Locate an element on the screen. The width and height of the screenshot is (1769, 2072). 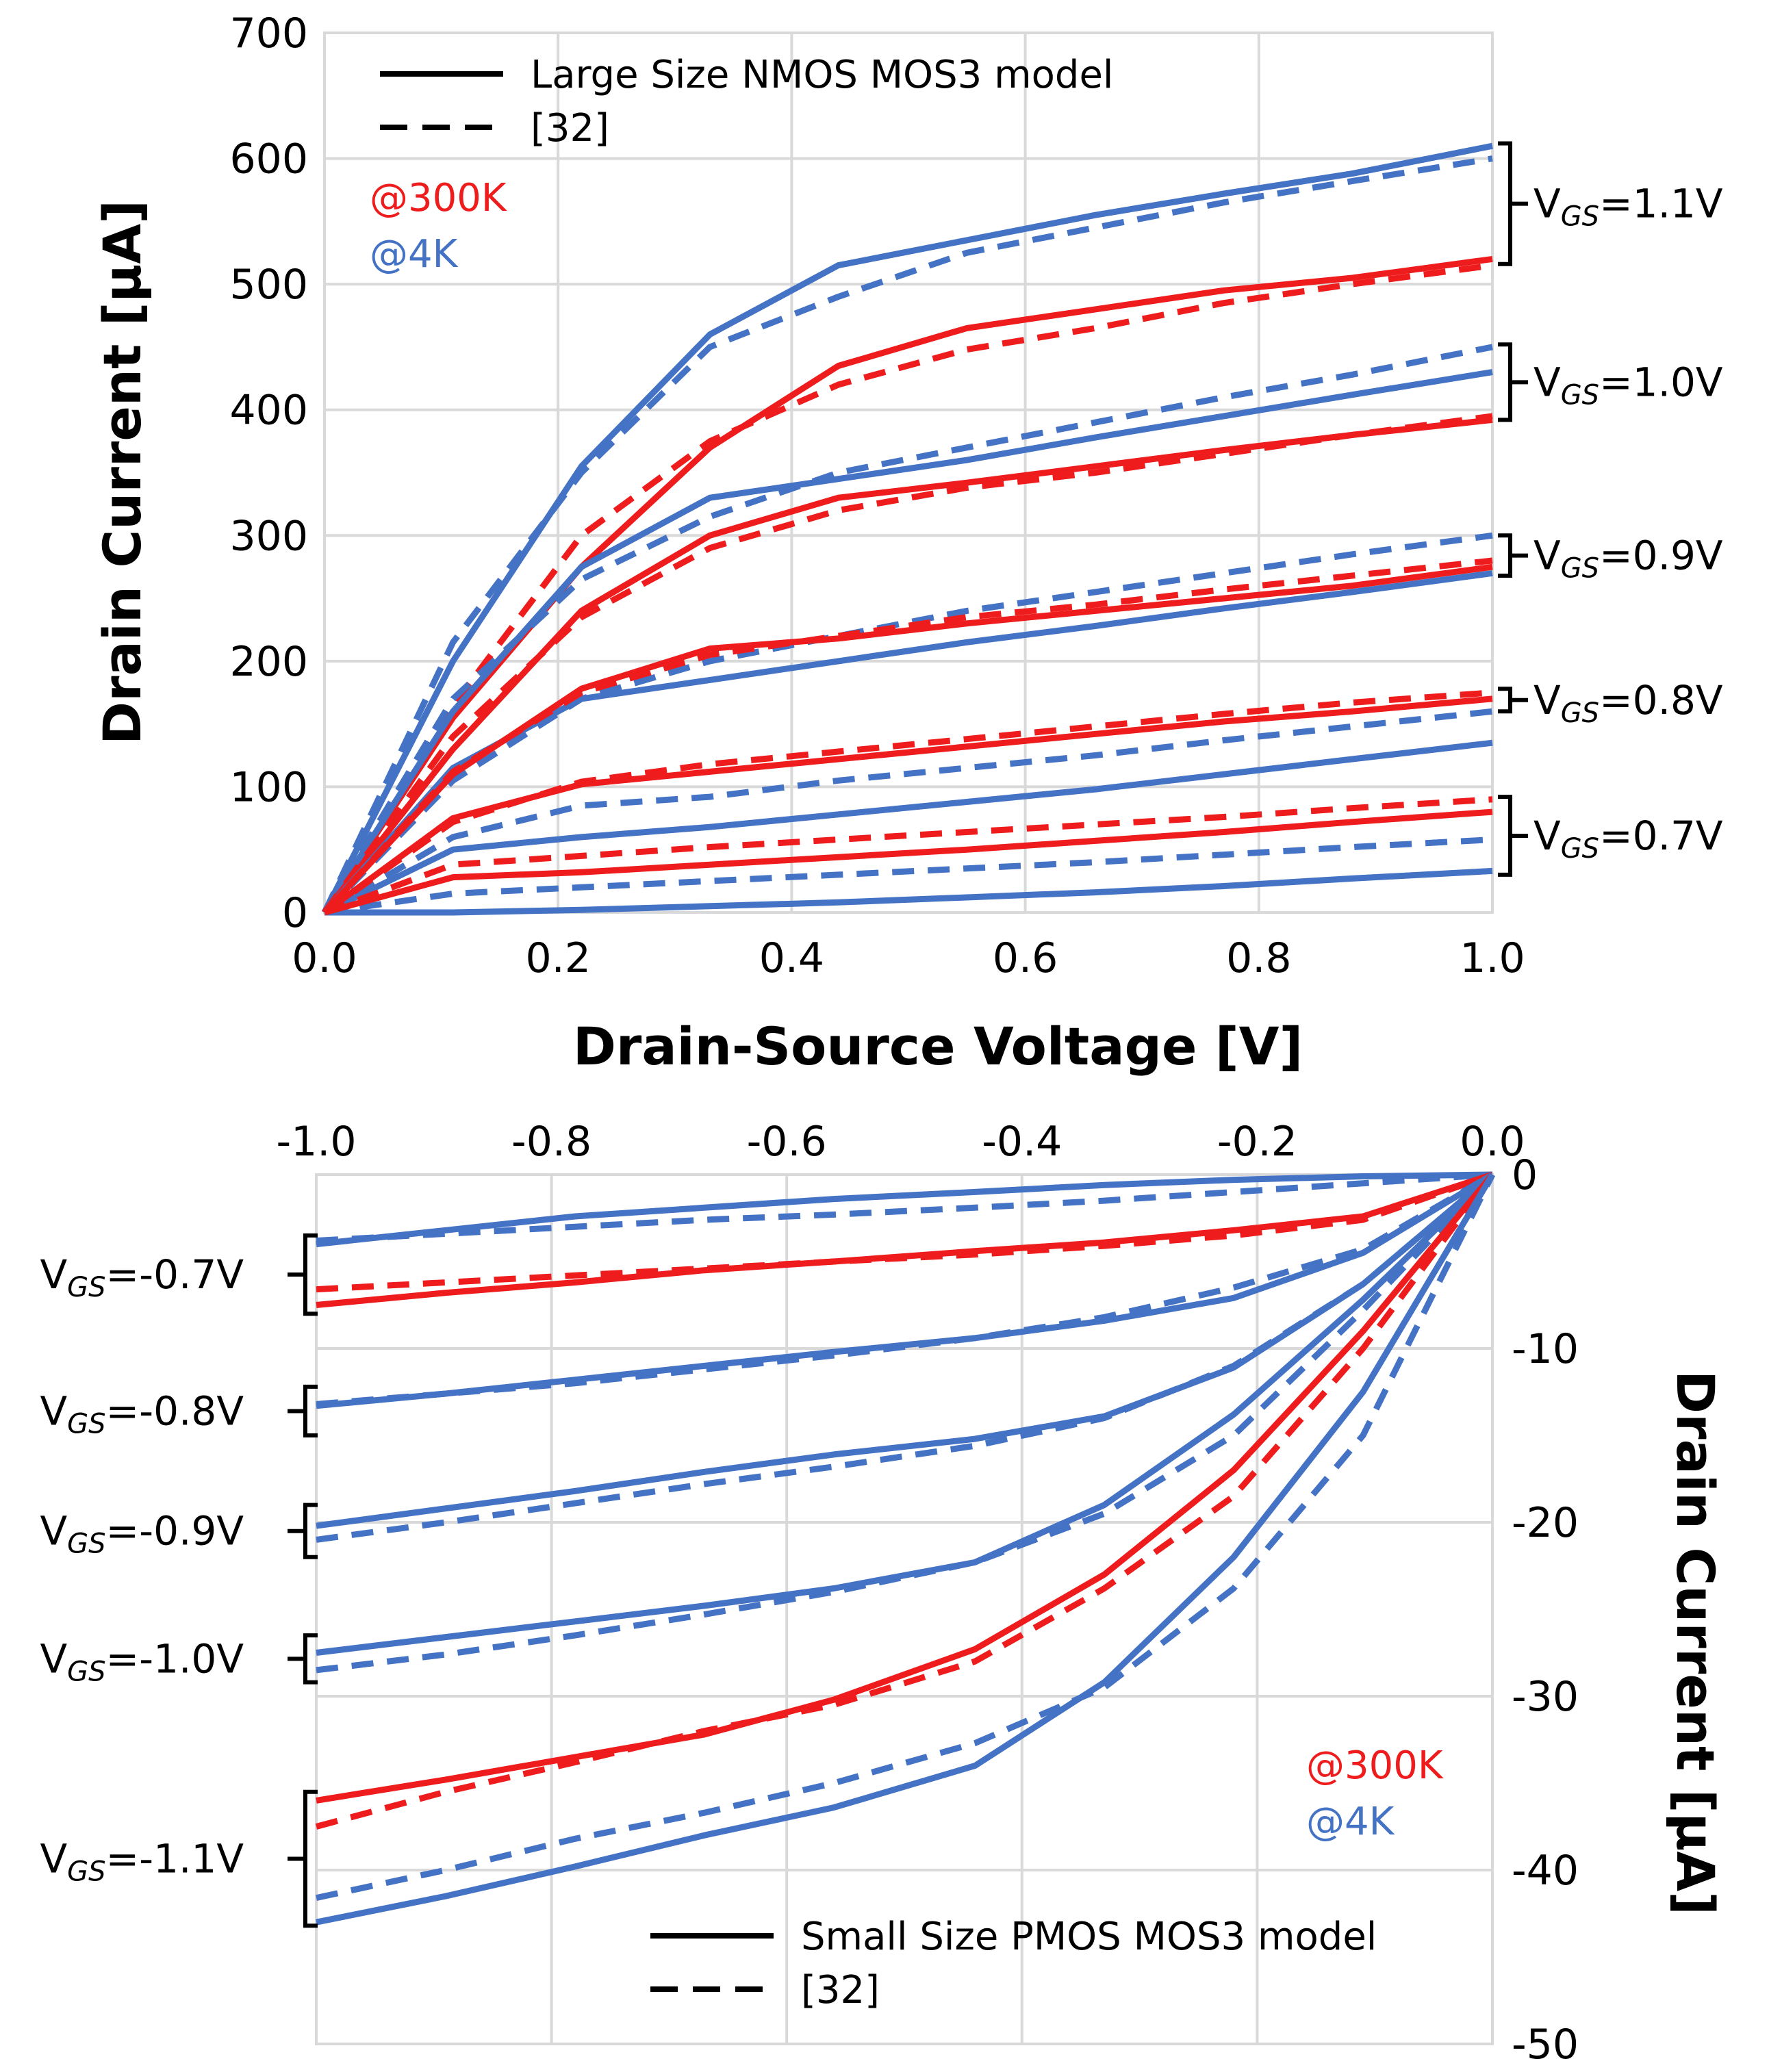
x-tick-label: 0.2 is located at coordinates (558, 958).